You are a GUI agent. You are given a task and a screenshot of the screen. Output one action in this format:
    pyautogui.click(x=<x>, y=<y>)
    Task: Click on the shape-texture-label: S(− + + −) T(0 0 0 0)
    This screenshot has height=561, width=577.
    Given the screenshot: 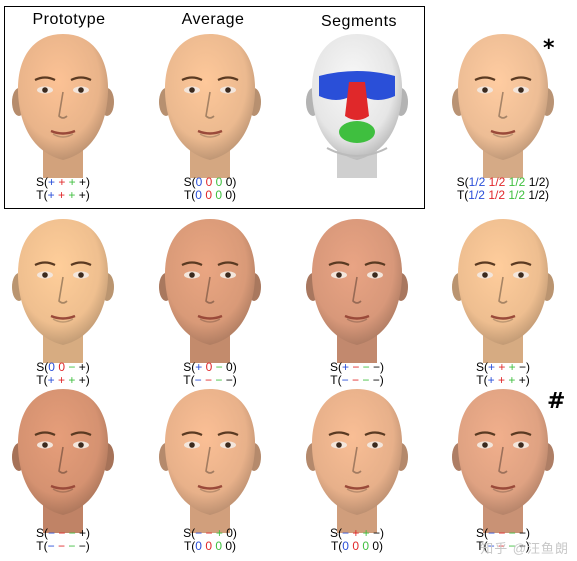 What is the action you would take?
    pyautogui.click(x=357, y=540)
    